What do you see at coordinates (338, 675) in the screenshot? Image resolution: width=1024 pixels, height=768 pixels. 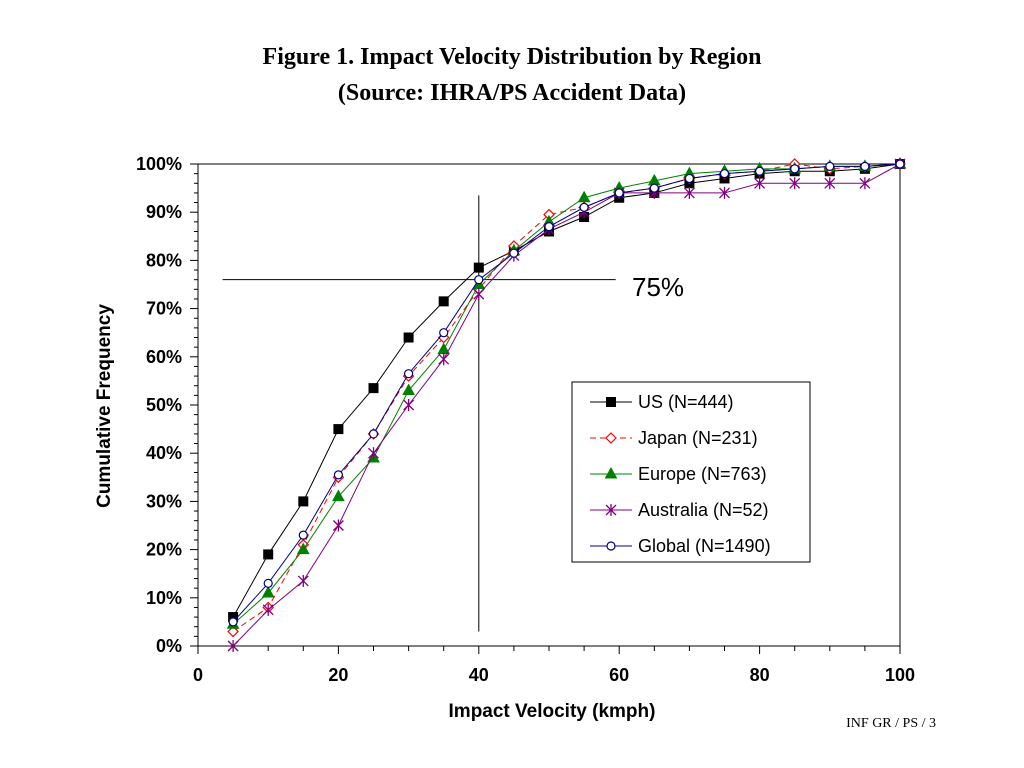 I see `x-tick-label: 20` at bounding box center [338, 675].